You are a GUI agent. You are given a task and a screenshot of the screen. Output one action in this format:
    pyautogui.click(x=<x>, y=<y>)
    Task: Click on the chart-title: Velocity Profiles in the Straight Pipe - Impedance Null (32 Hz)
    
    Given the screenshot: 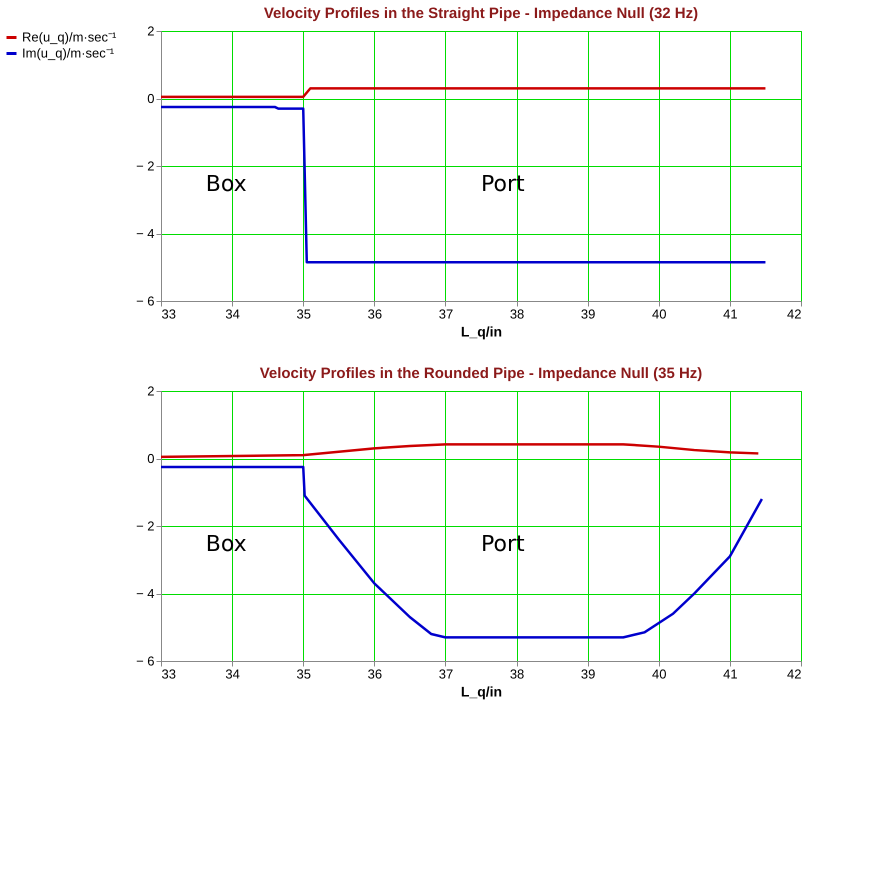 What is the action you would take?
    pyautogui.click(x=481, y=13)
    